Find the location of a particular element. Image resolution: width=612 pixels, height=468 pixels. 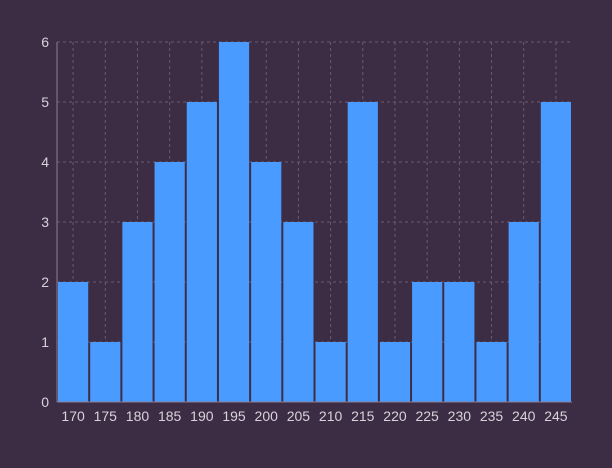

x-tick-label: 240 is located at coordinates (524, 416).